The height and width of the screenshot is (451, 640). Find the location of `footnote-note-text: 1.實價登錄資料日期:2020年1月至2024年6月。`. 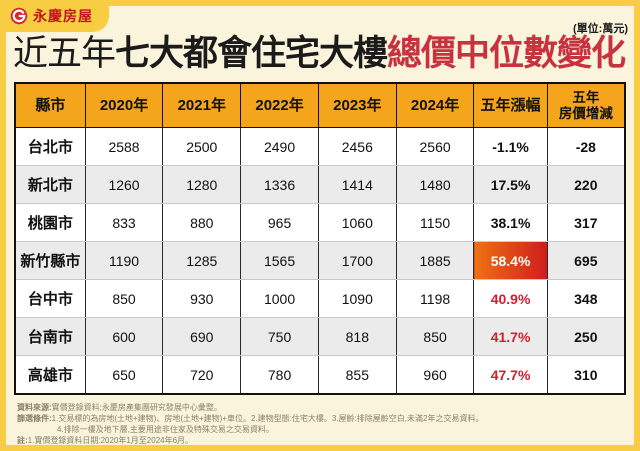

footnote-note-text: 1.實價登錄資料日期:2020年1月至2024年6月。 is located at coordinates (110, 440).